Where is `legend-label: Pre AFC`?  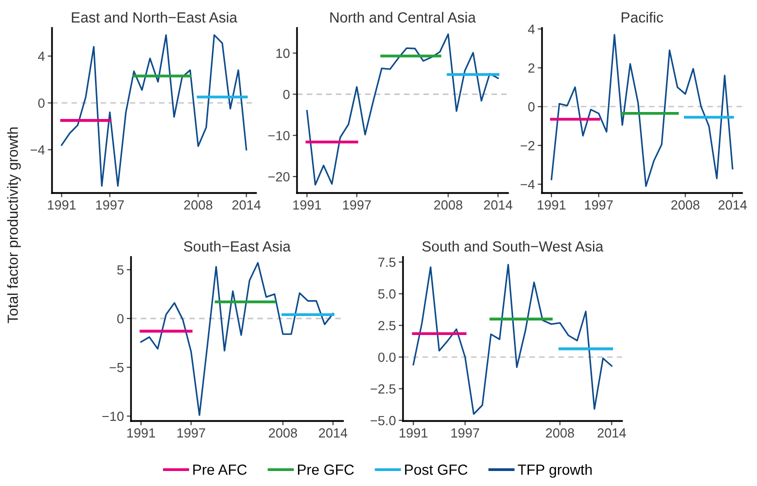 legend-label: Pre AFC is located at coordinates (220, 469).